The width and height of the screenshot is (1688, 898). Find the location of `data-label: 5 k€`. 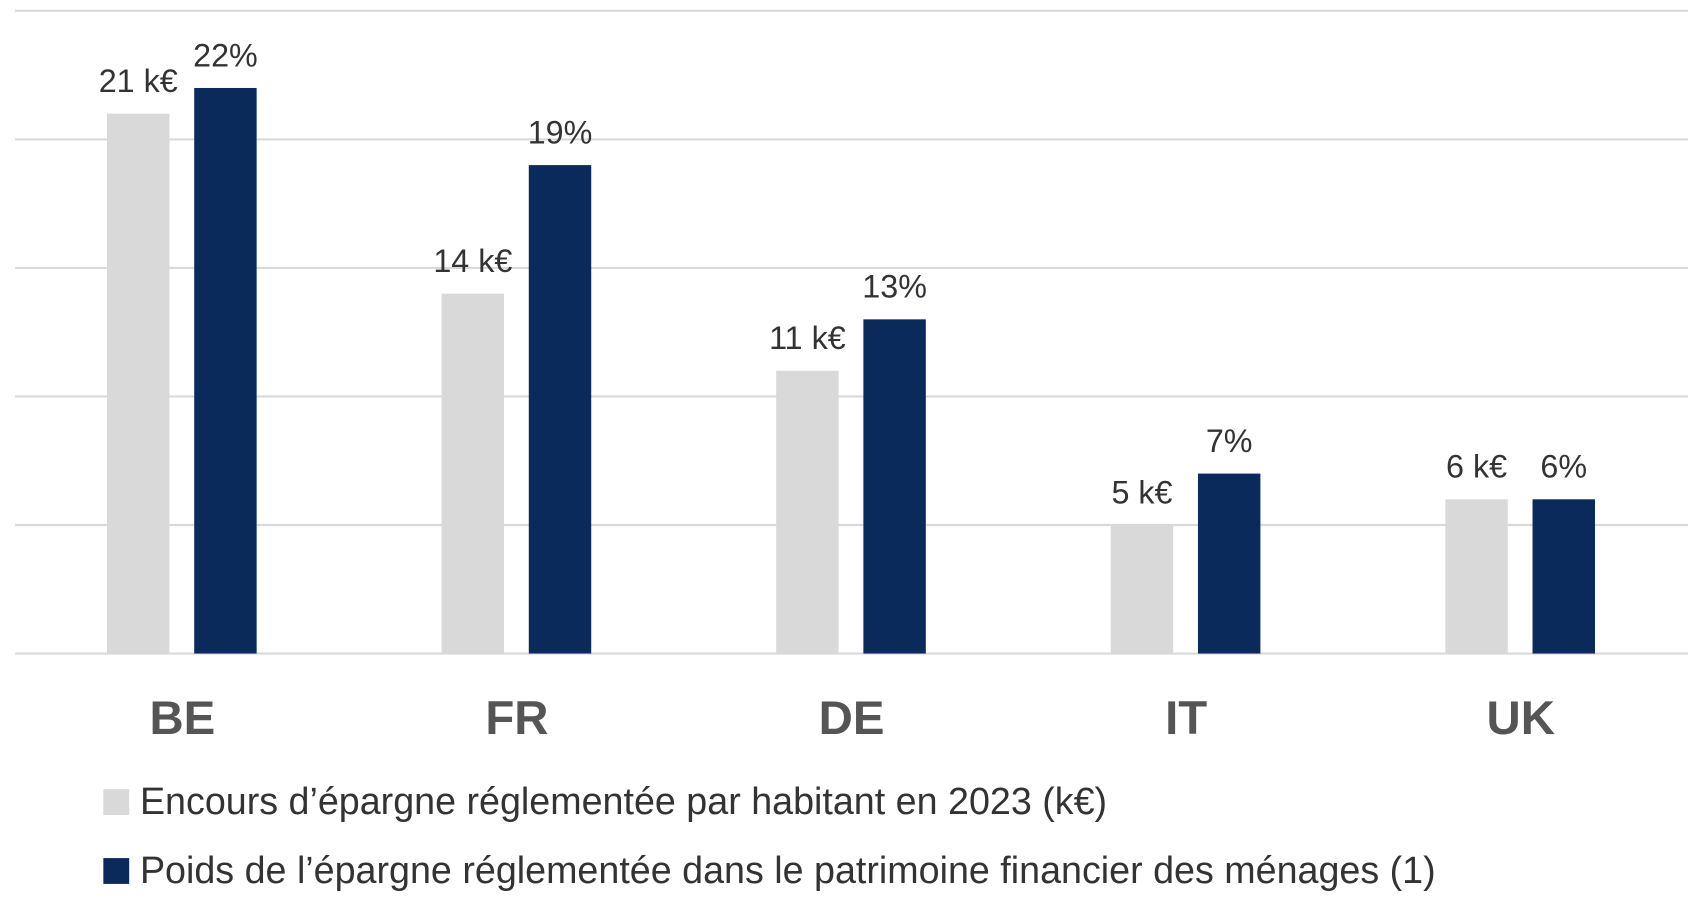

data-label: 5 k€ is located at coordinates (1141, 492).